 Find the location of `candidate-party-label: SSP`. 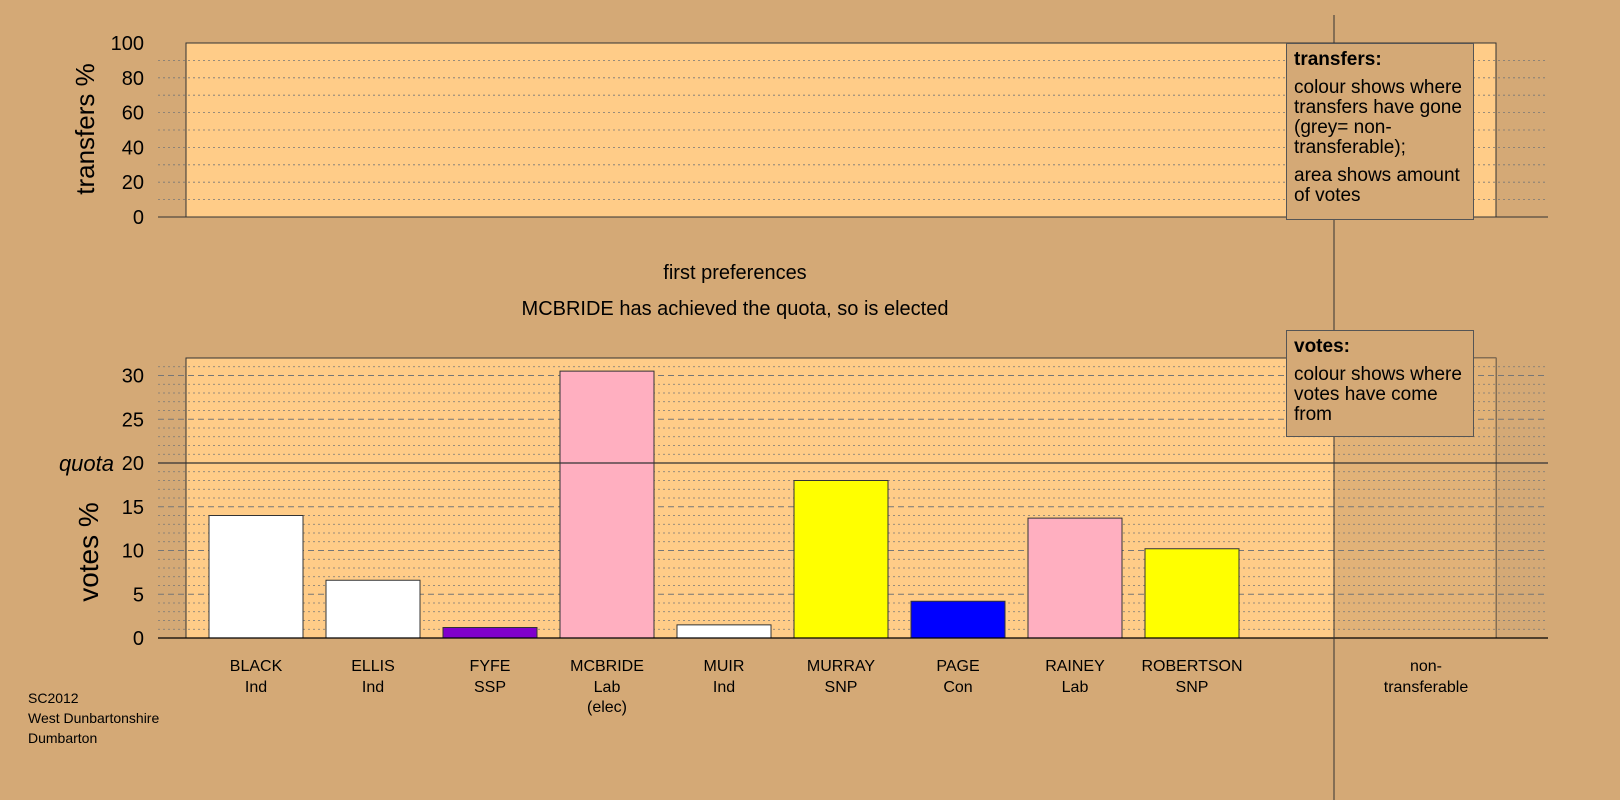

candidate-party-label: SSP is located at coordinates (490, 687).